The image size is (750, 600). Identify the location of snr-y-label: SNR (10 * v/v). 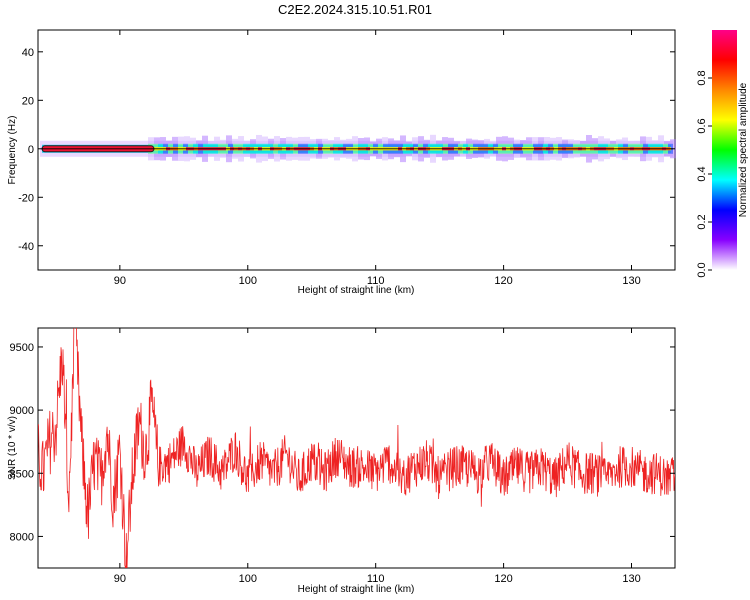
(12, 448).